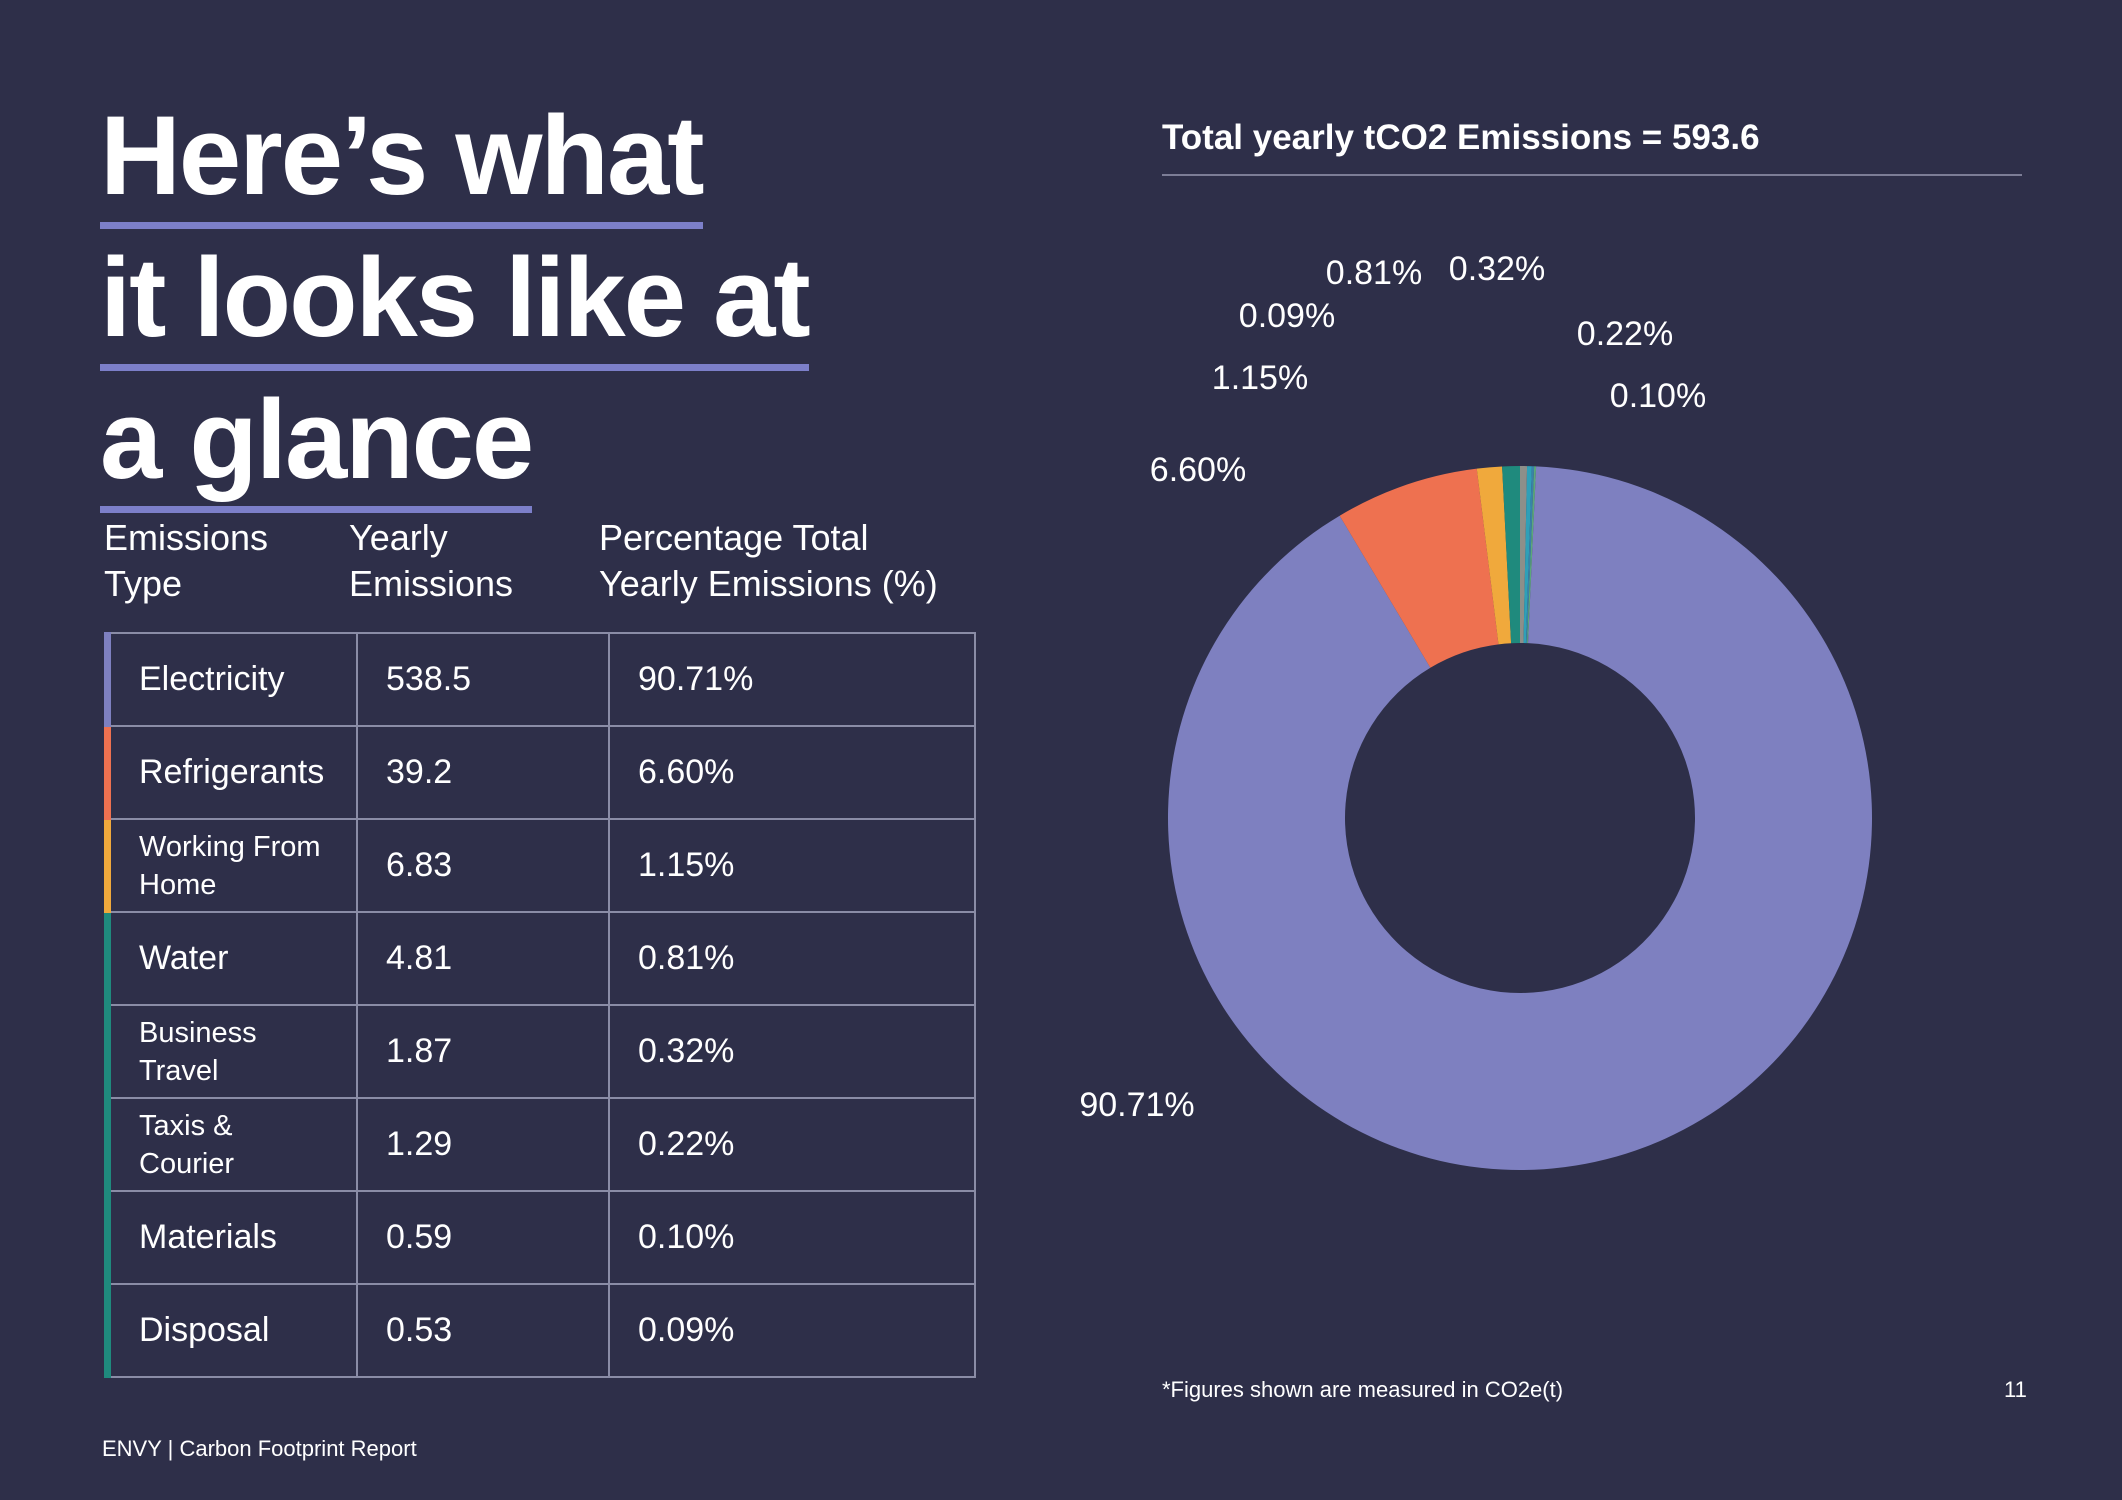 The height and width of the screenshot is (1500, 2122). I want to click on slice-label: 90.71%, so click(1136, 1105).